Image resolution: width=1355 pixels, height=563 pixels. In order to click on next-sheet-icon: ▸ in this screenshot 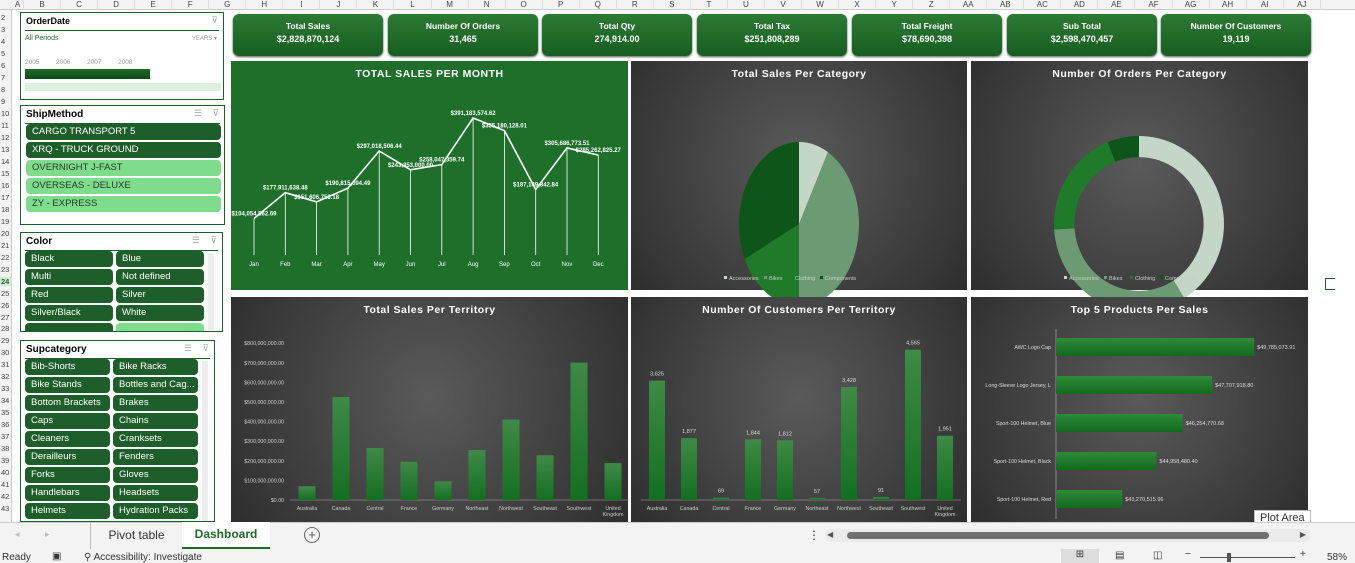, I will do `click(47, 534)`.